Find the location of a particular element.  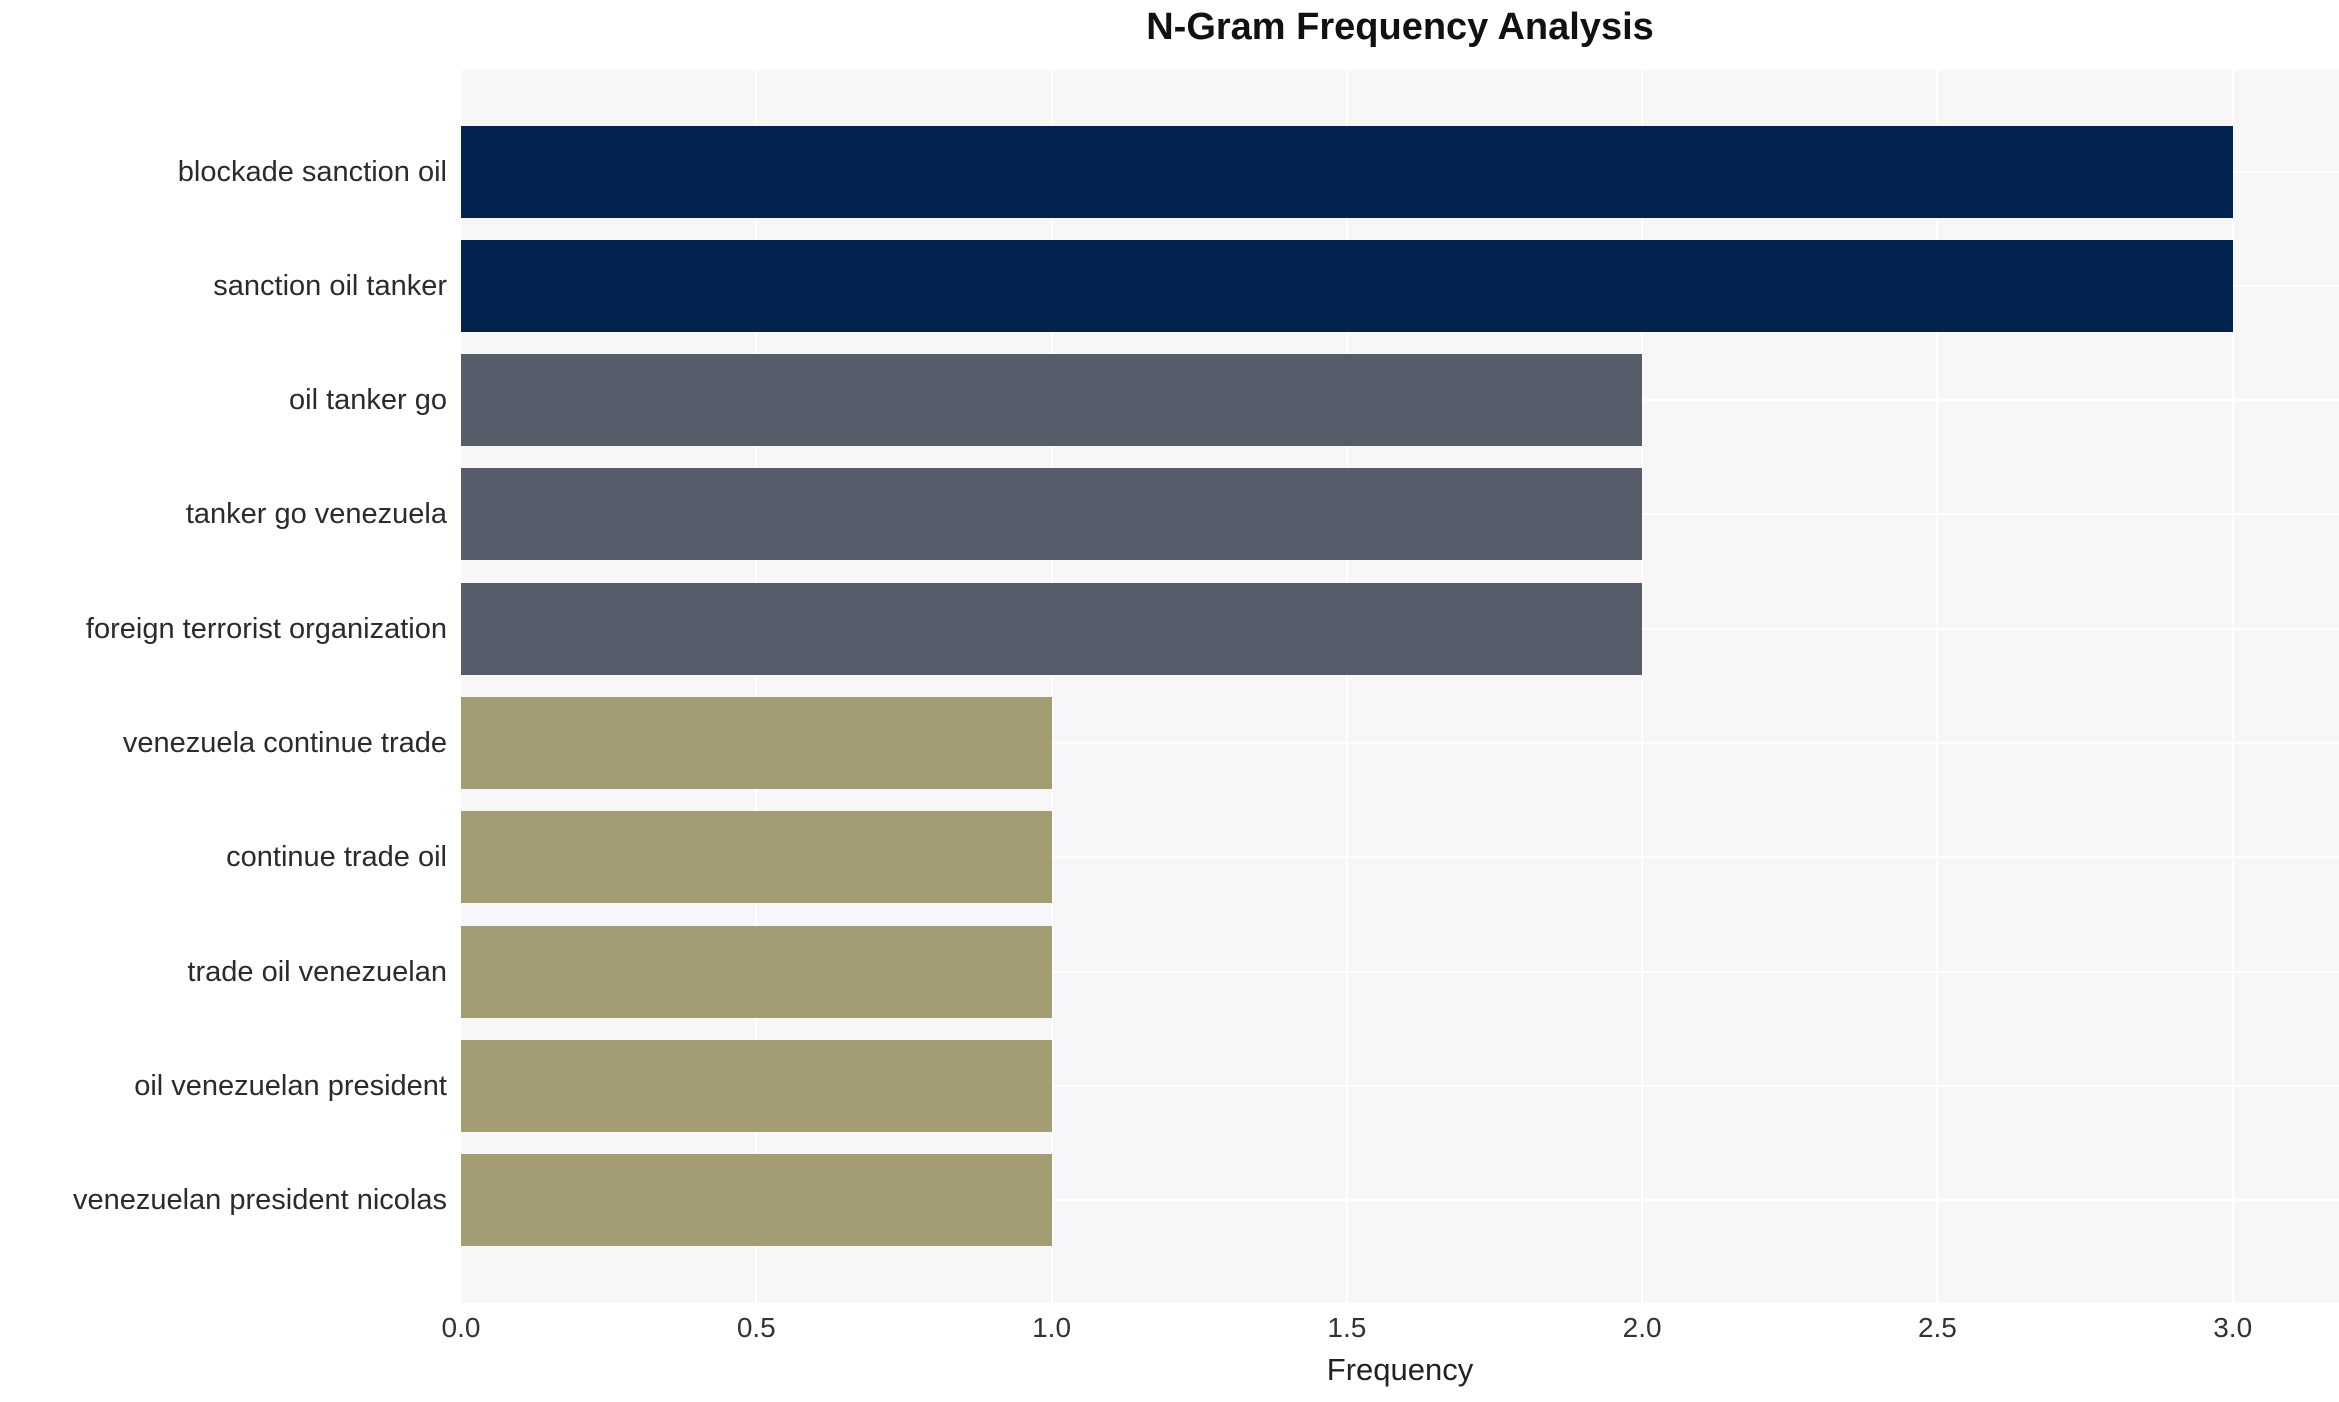

x-tick-label: 3.0 is located at coordinates (2233, 1327).